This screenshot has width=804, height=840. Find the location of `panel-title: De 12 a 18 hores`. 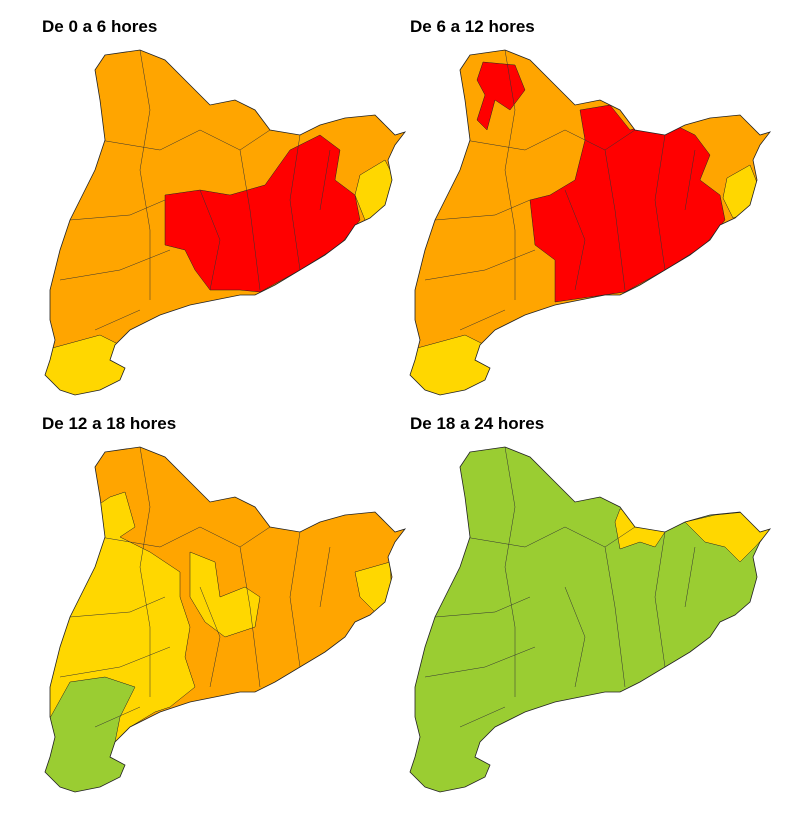

panel-title: De 12 a 18 hores is located at coordinates (109, 423).